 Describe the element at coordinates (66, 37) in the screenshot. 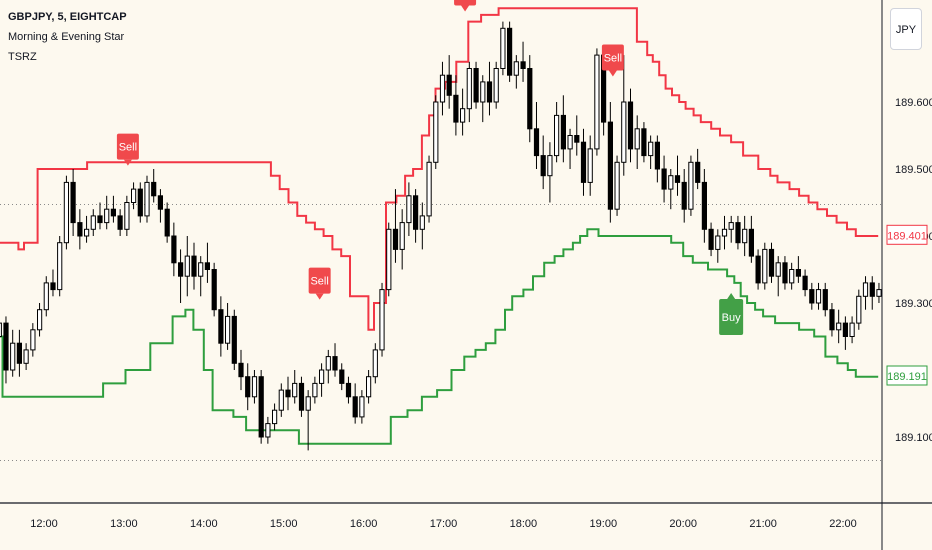

I see `indicator-label-star: Morning & Evening Star` at that location.